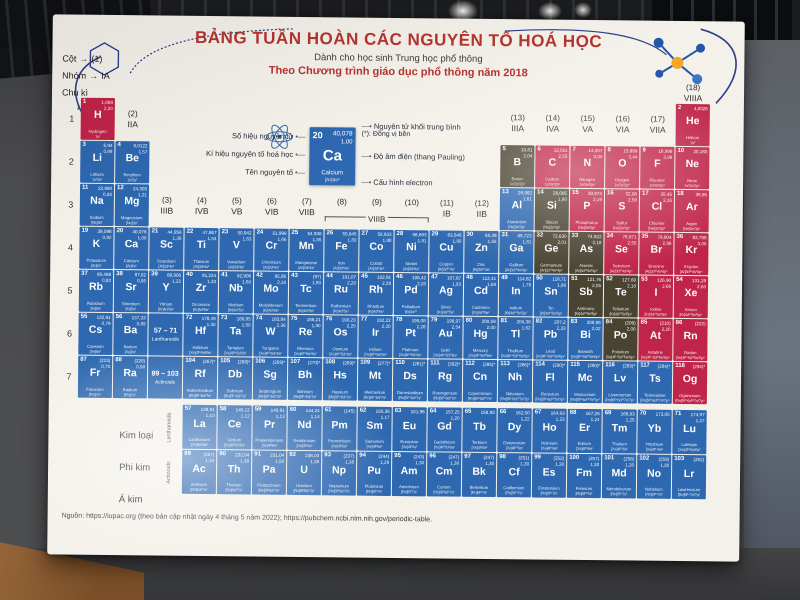  Describe the element at coordinates (586, 253) in the screenshot. I see `element-As: 33 74,922 2,18 As Arsenic [Ar]3d¹⁰4s²4p³` at that location.